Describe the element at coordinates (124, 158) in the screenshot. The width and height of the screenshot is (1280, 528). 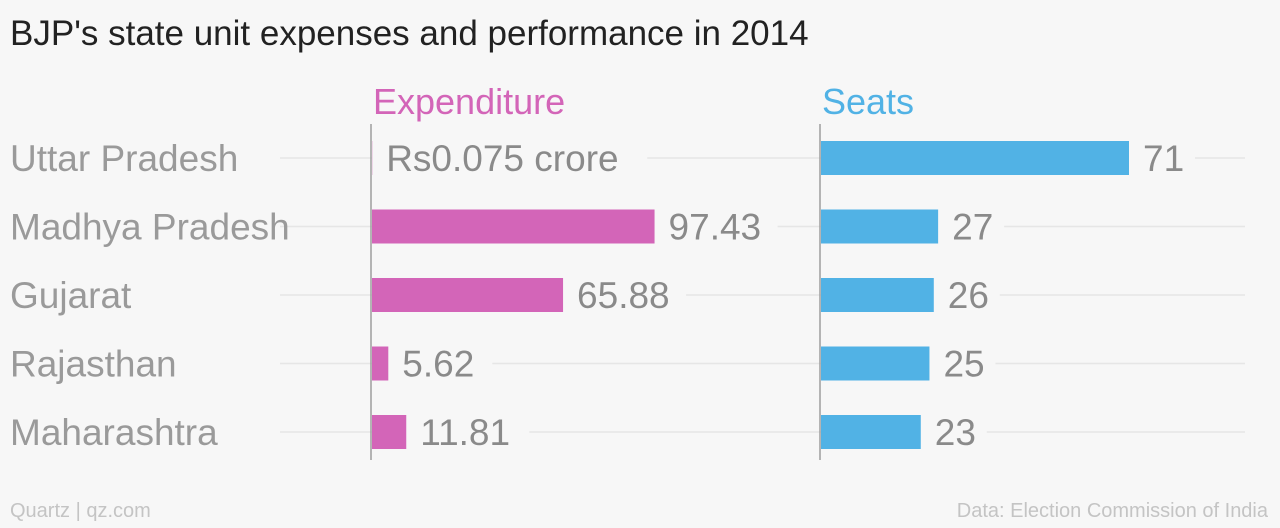
I see `category-label: Uttar Pradesh` at that location.